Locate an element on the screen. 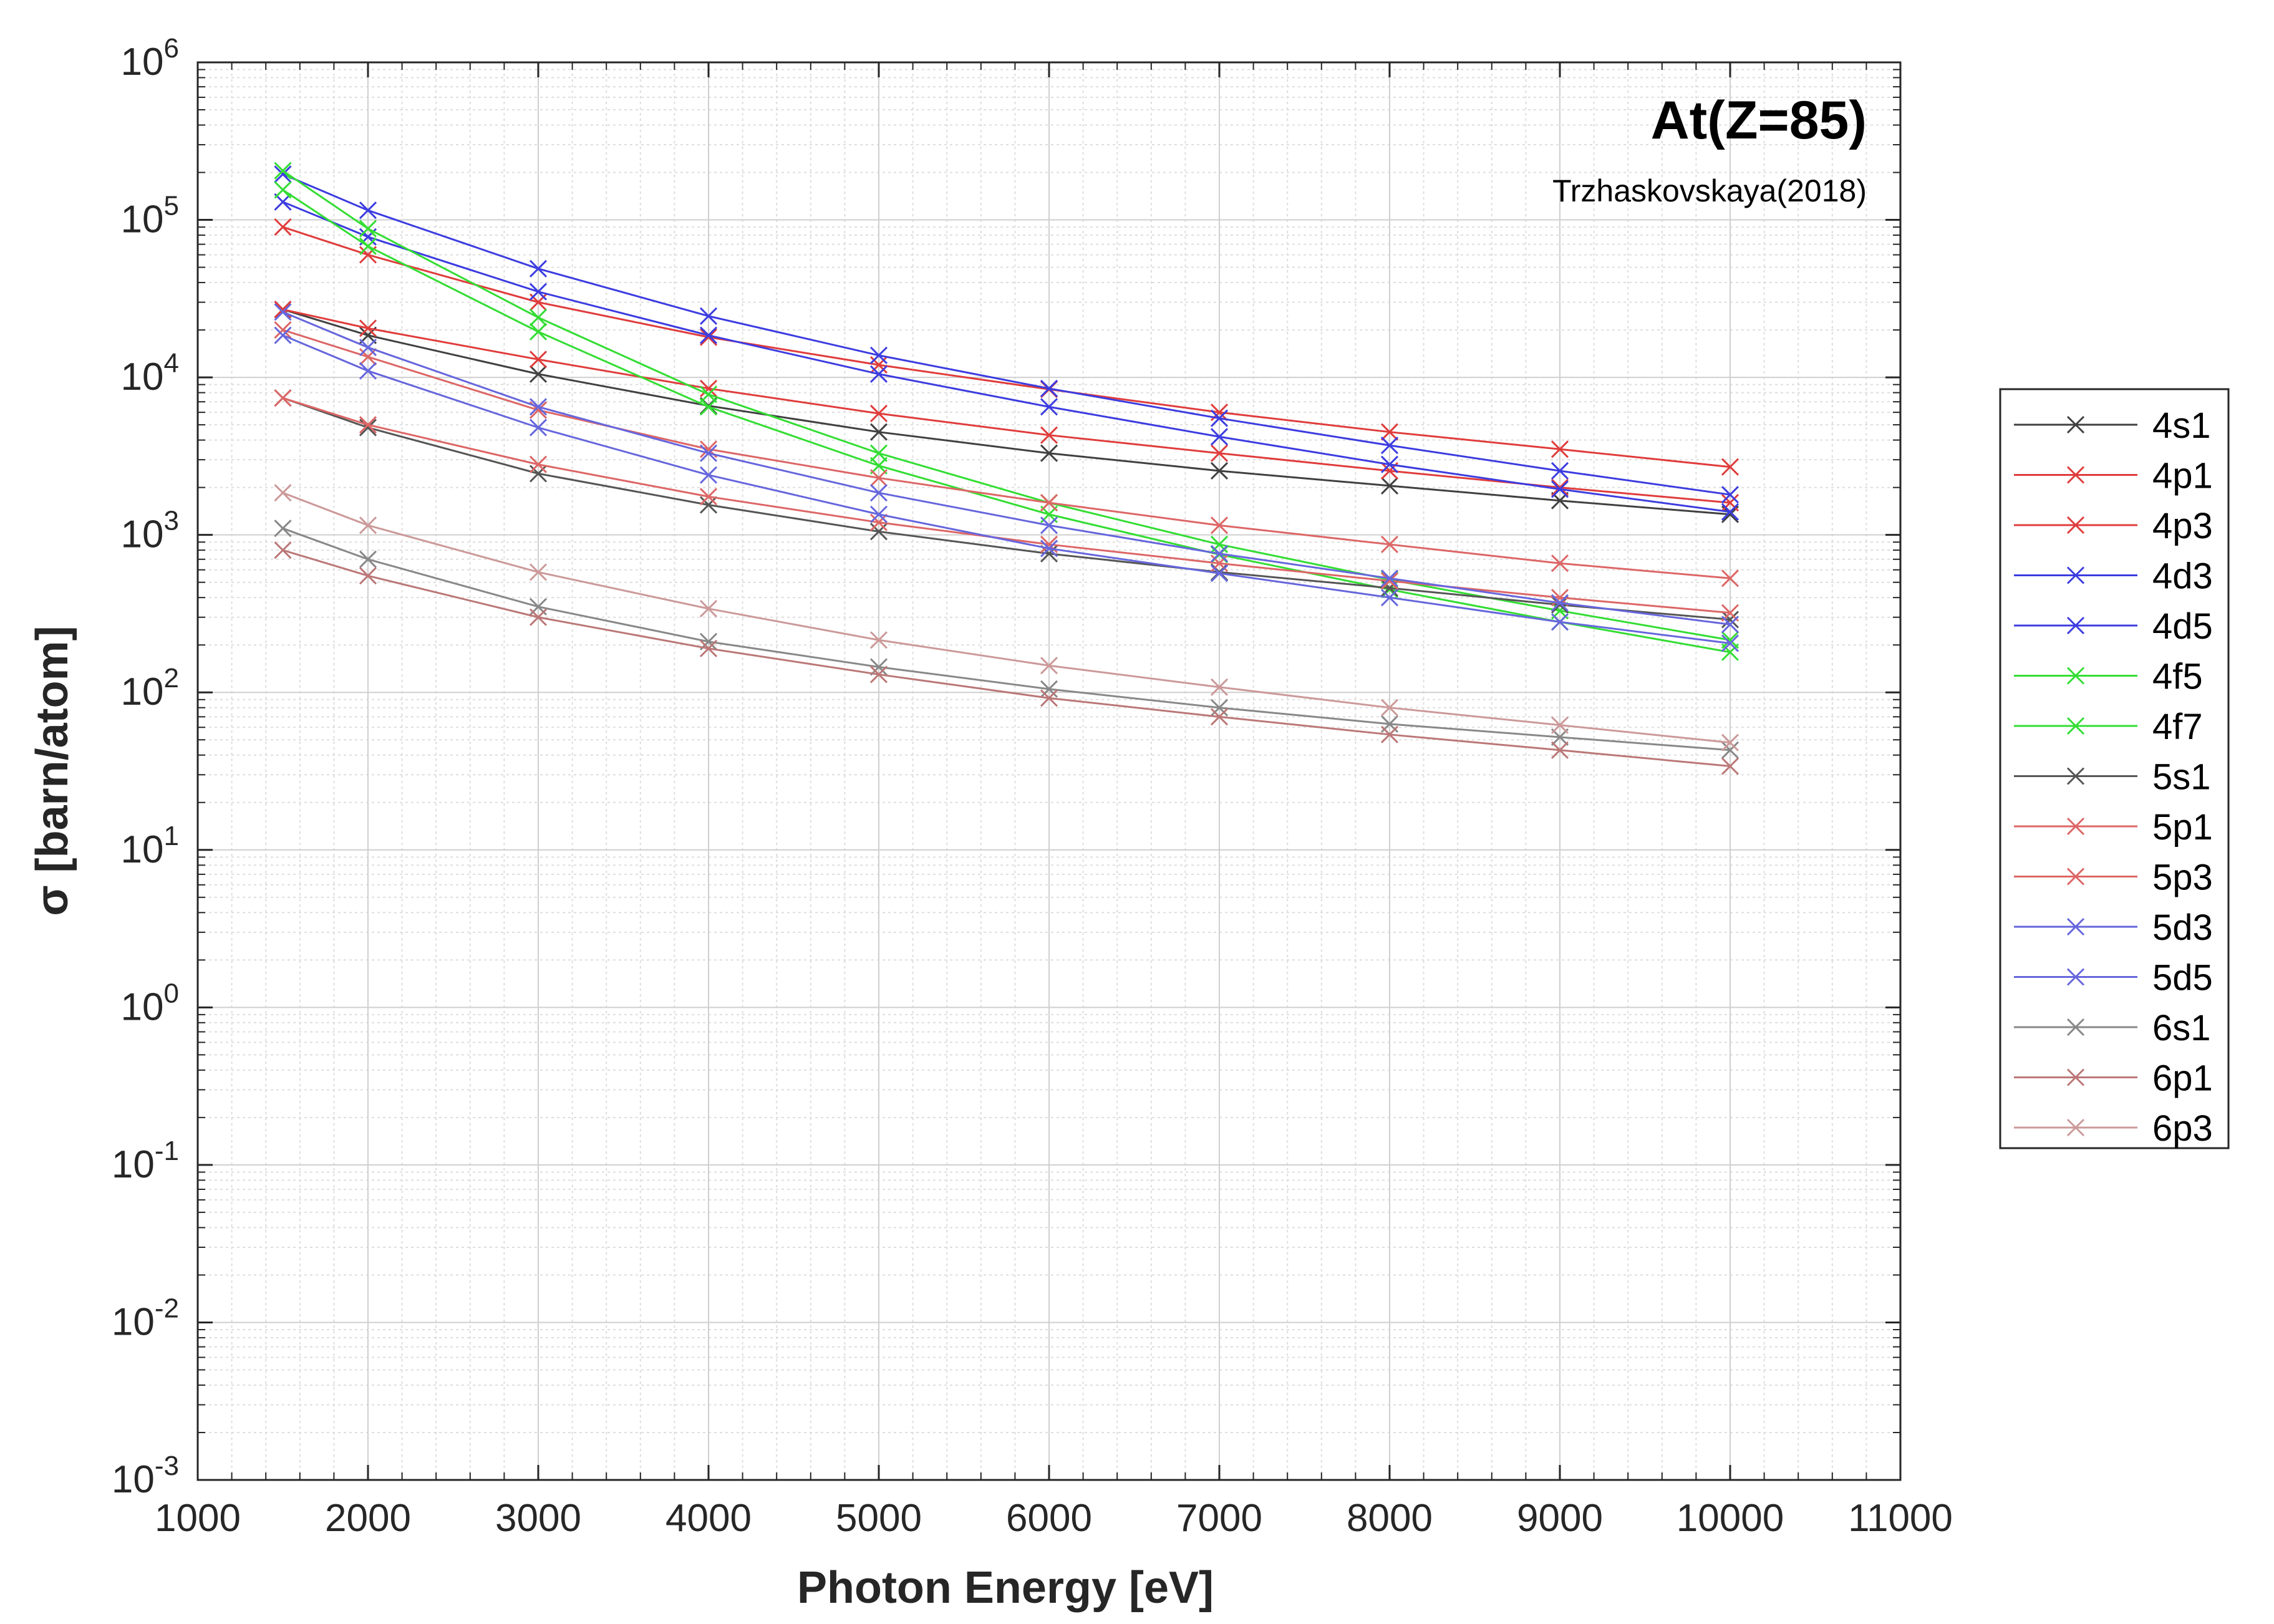 This screenshot has width=2274, height=1624. y-tick-label: 10⁵ is located at coordinates (150, 216).